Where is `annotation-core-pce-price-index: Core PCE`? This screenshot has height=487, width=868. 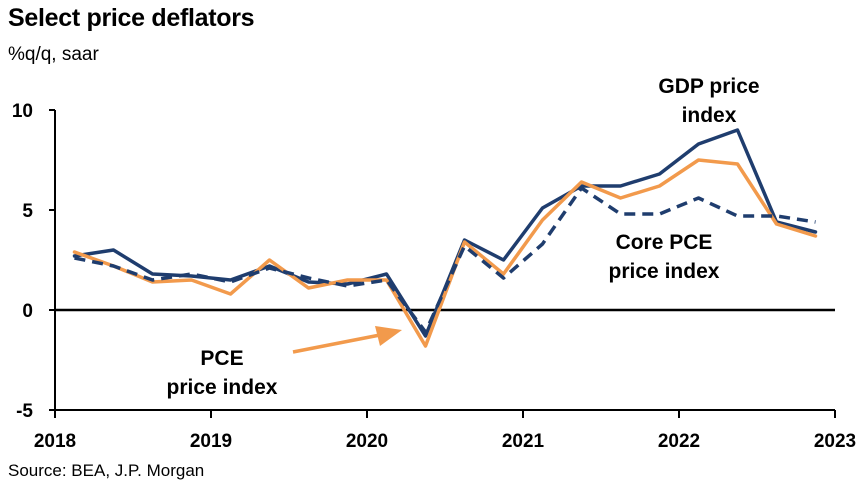 annotation-core-pce-price-index: Core PCE is located at coordinates (664, 242).